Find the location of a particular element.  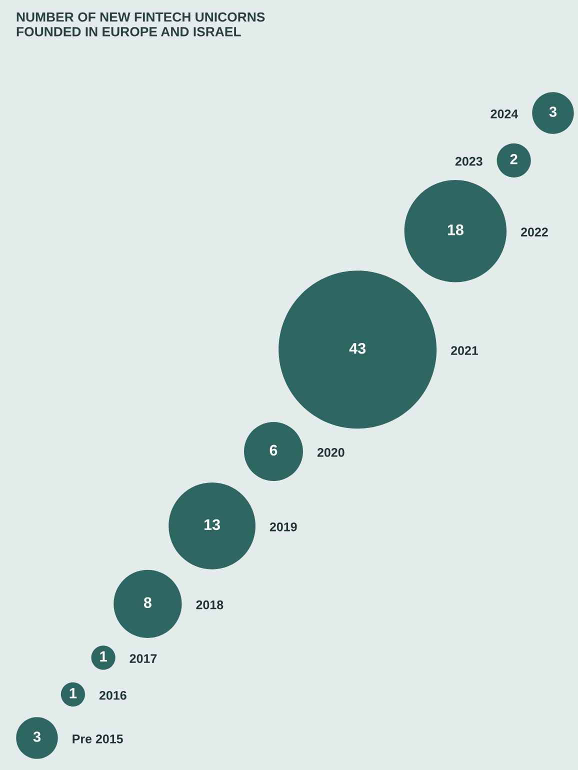

data-label: 2 is located at coordinates (514, 159).